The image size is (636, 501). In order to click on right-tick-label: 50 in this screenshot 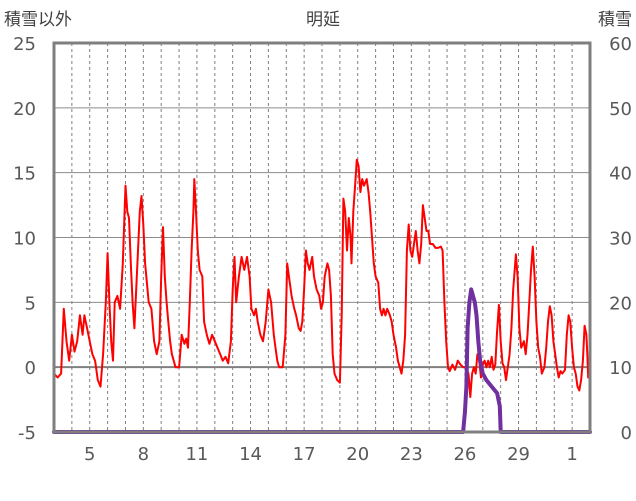, I will do `click(620, 109)`.